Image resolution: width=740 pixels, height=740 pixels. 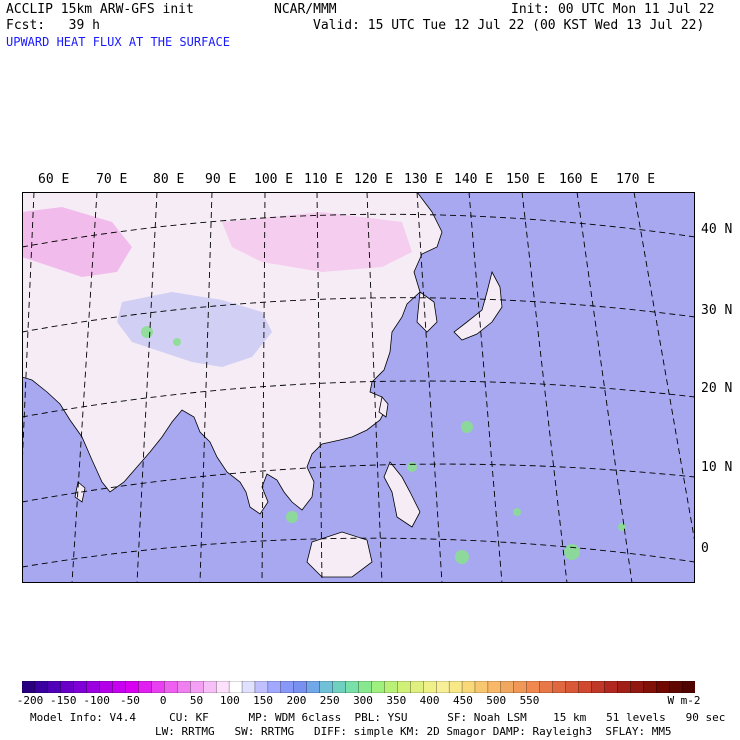 I want to click on desert-shading-east, so click(x=317, y=242).